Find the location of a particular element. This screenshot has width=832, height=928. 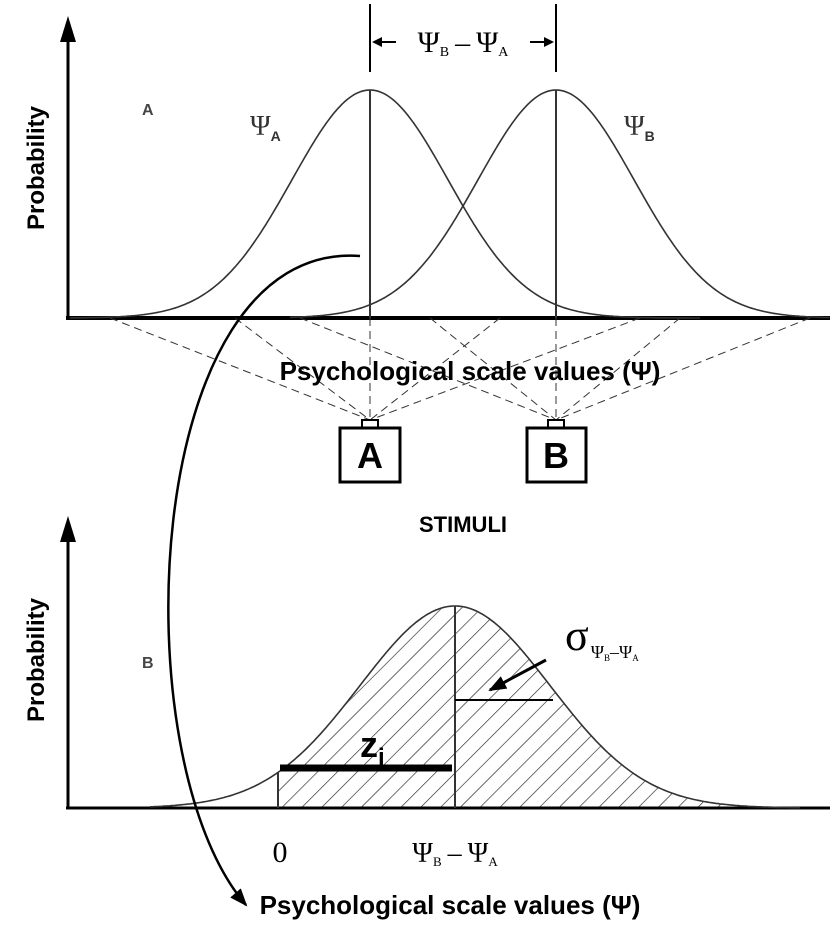

x-tick-label: ΨB – ΨA is located at coordinates (455, 853).